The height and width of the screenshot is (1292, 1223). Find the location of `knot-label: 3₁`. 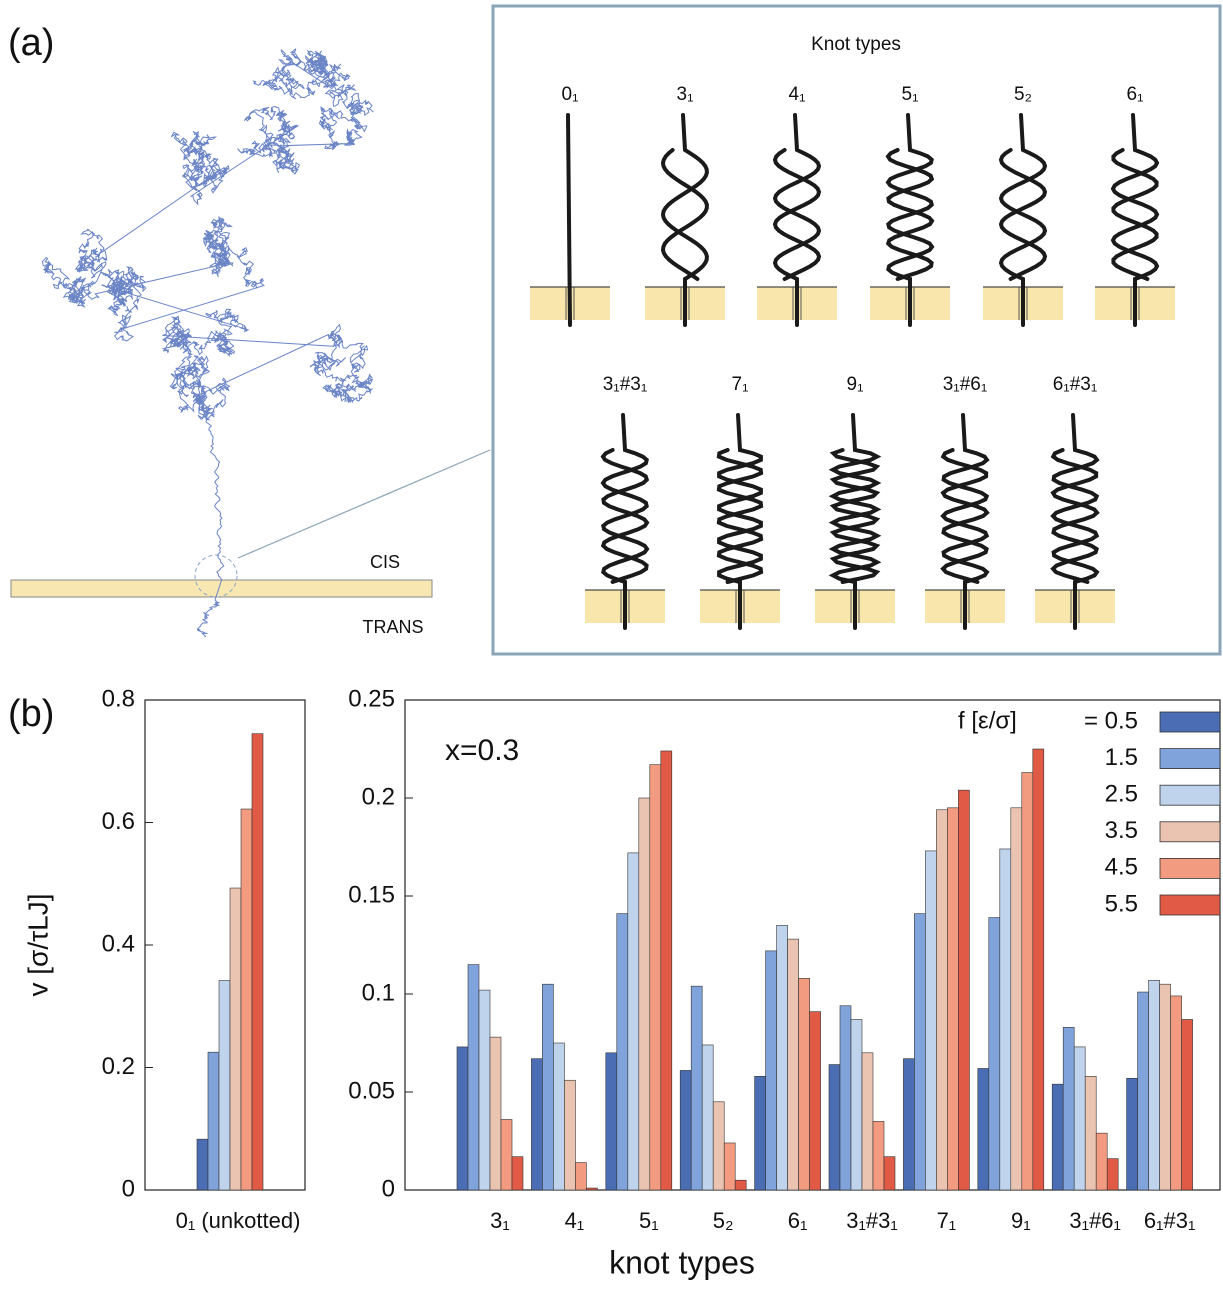

knot-label: 3₁ is located at coordinates (685, 94).